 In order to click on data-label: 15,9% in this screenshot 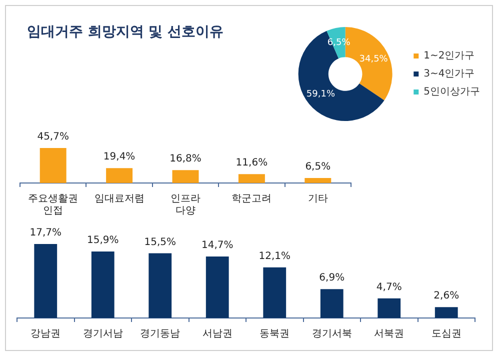, I will do `click(102, 240)`.